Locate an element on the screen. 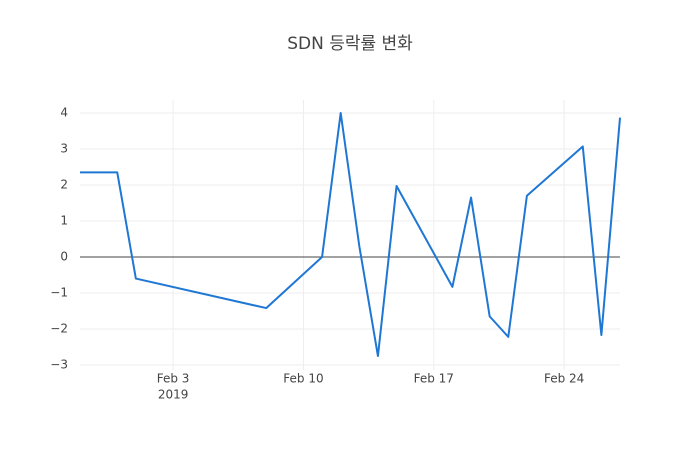 This screenshot has width=700, height=450. x-tick-label: Feb 3 is located at coordinates (173, 379).